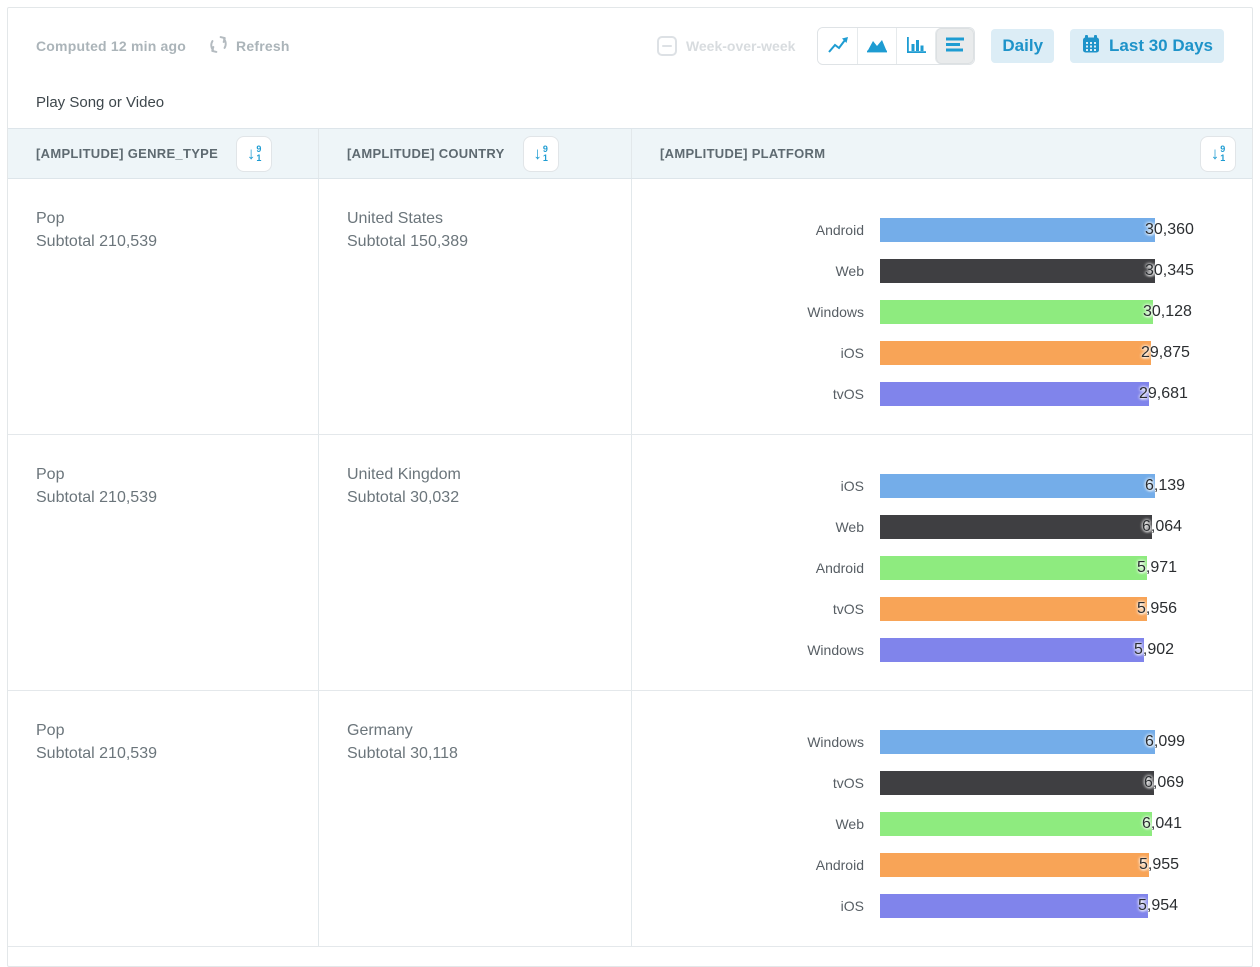 The width and height of the screenshot is (1260, 967). Describe the element at coordinates (877, 46) in the screenshot. I see `area-chart-button` at that location.